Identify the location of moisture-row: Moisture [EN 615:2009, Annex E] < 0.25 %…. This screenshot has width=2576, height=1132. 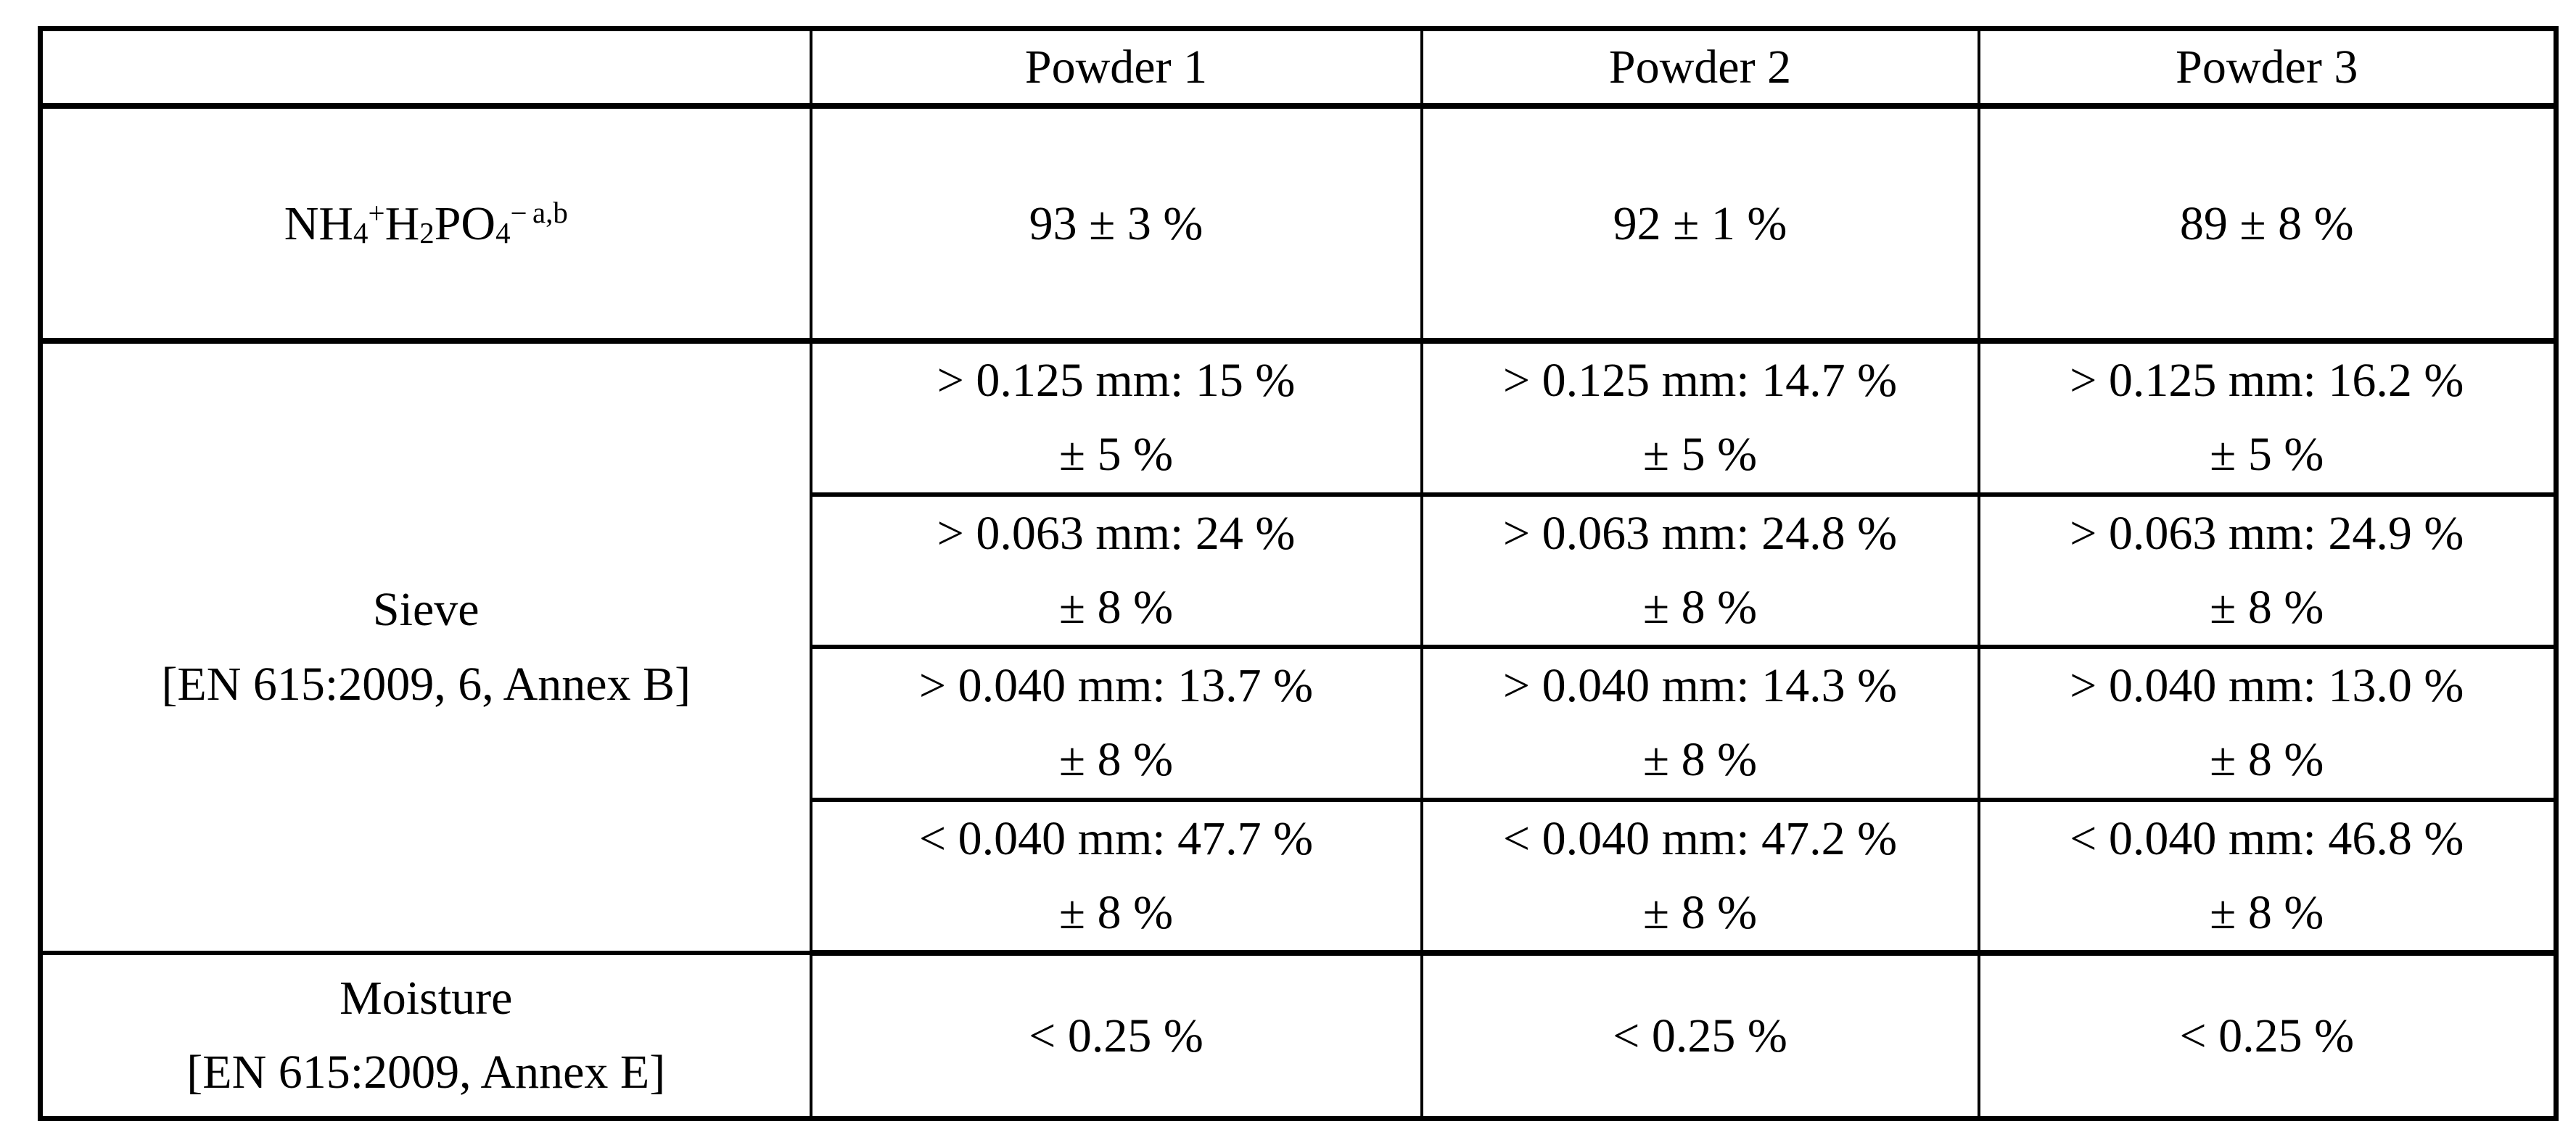
(1298, 1036).